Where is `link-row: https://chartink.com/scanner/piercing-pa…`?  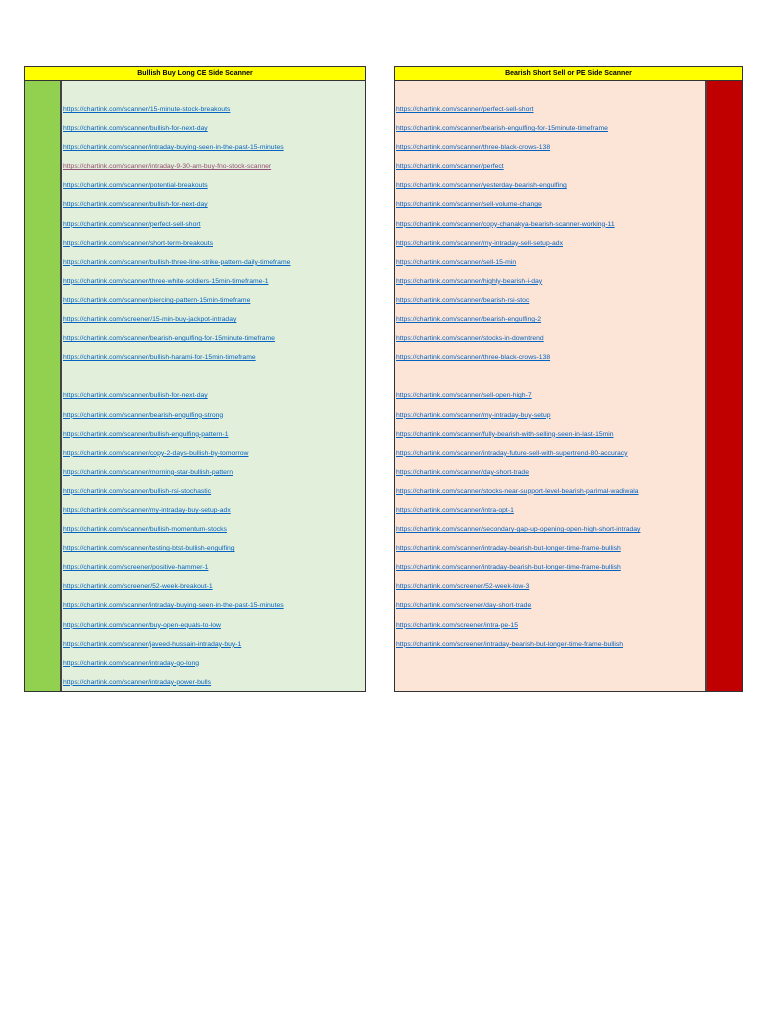 link-row: https://chartink.com/scanner/piercing-pa… is located at coordinates (213, 300).